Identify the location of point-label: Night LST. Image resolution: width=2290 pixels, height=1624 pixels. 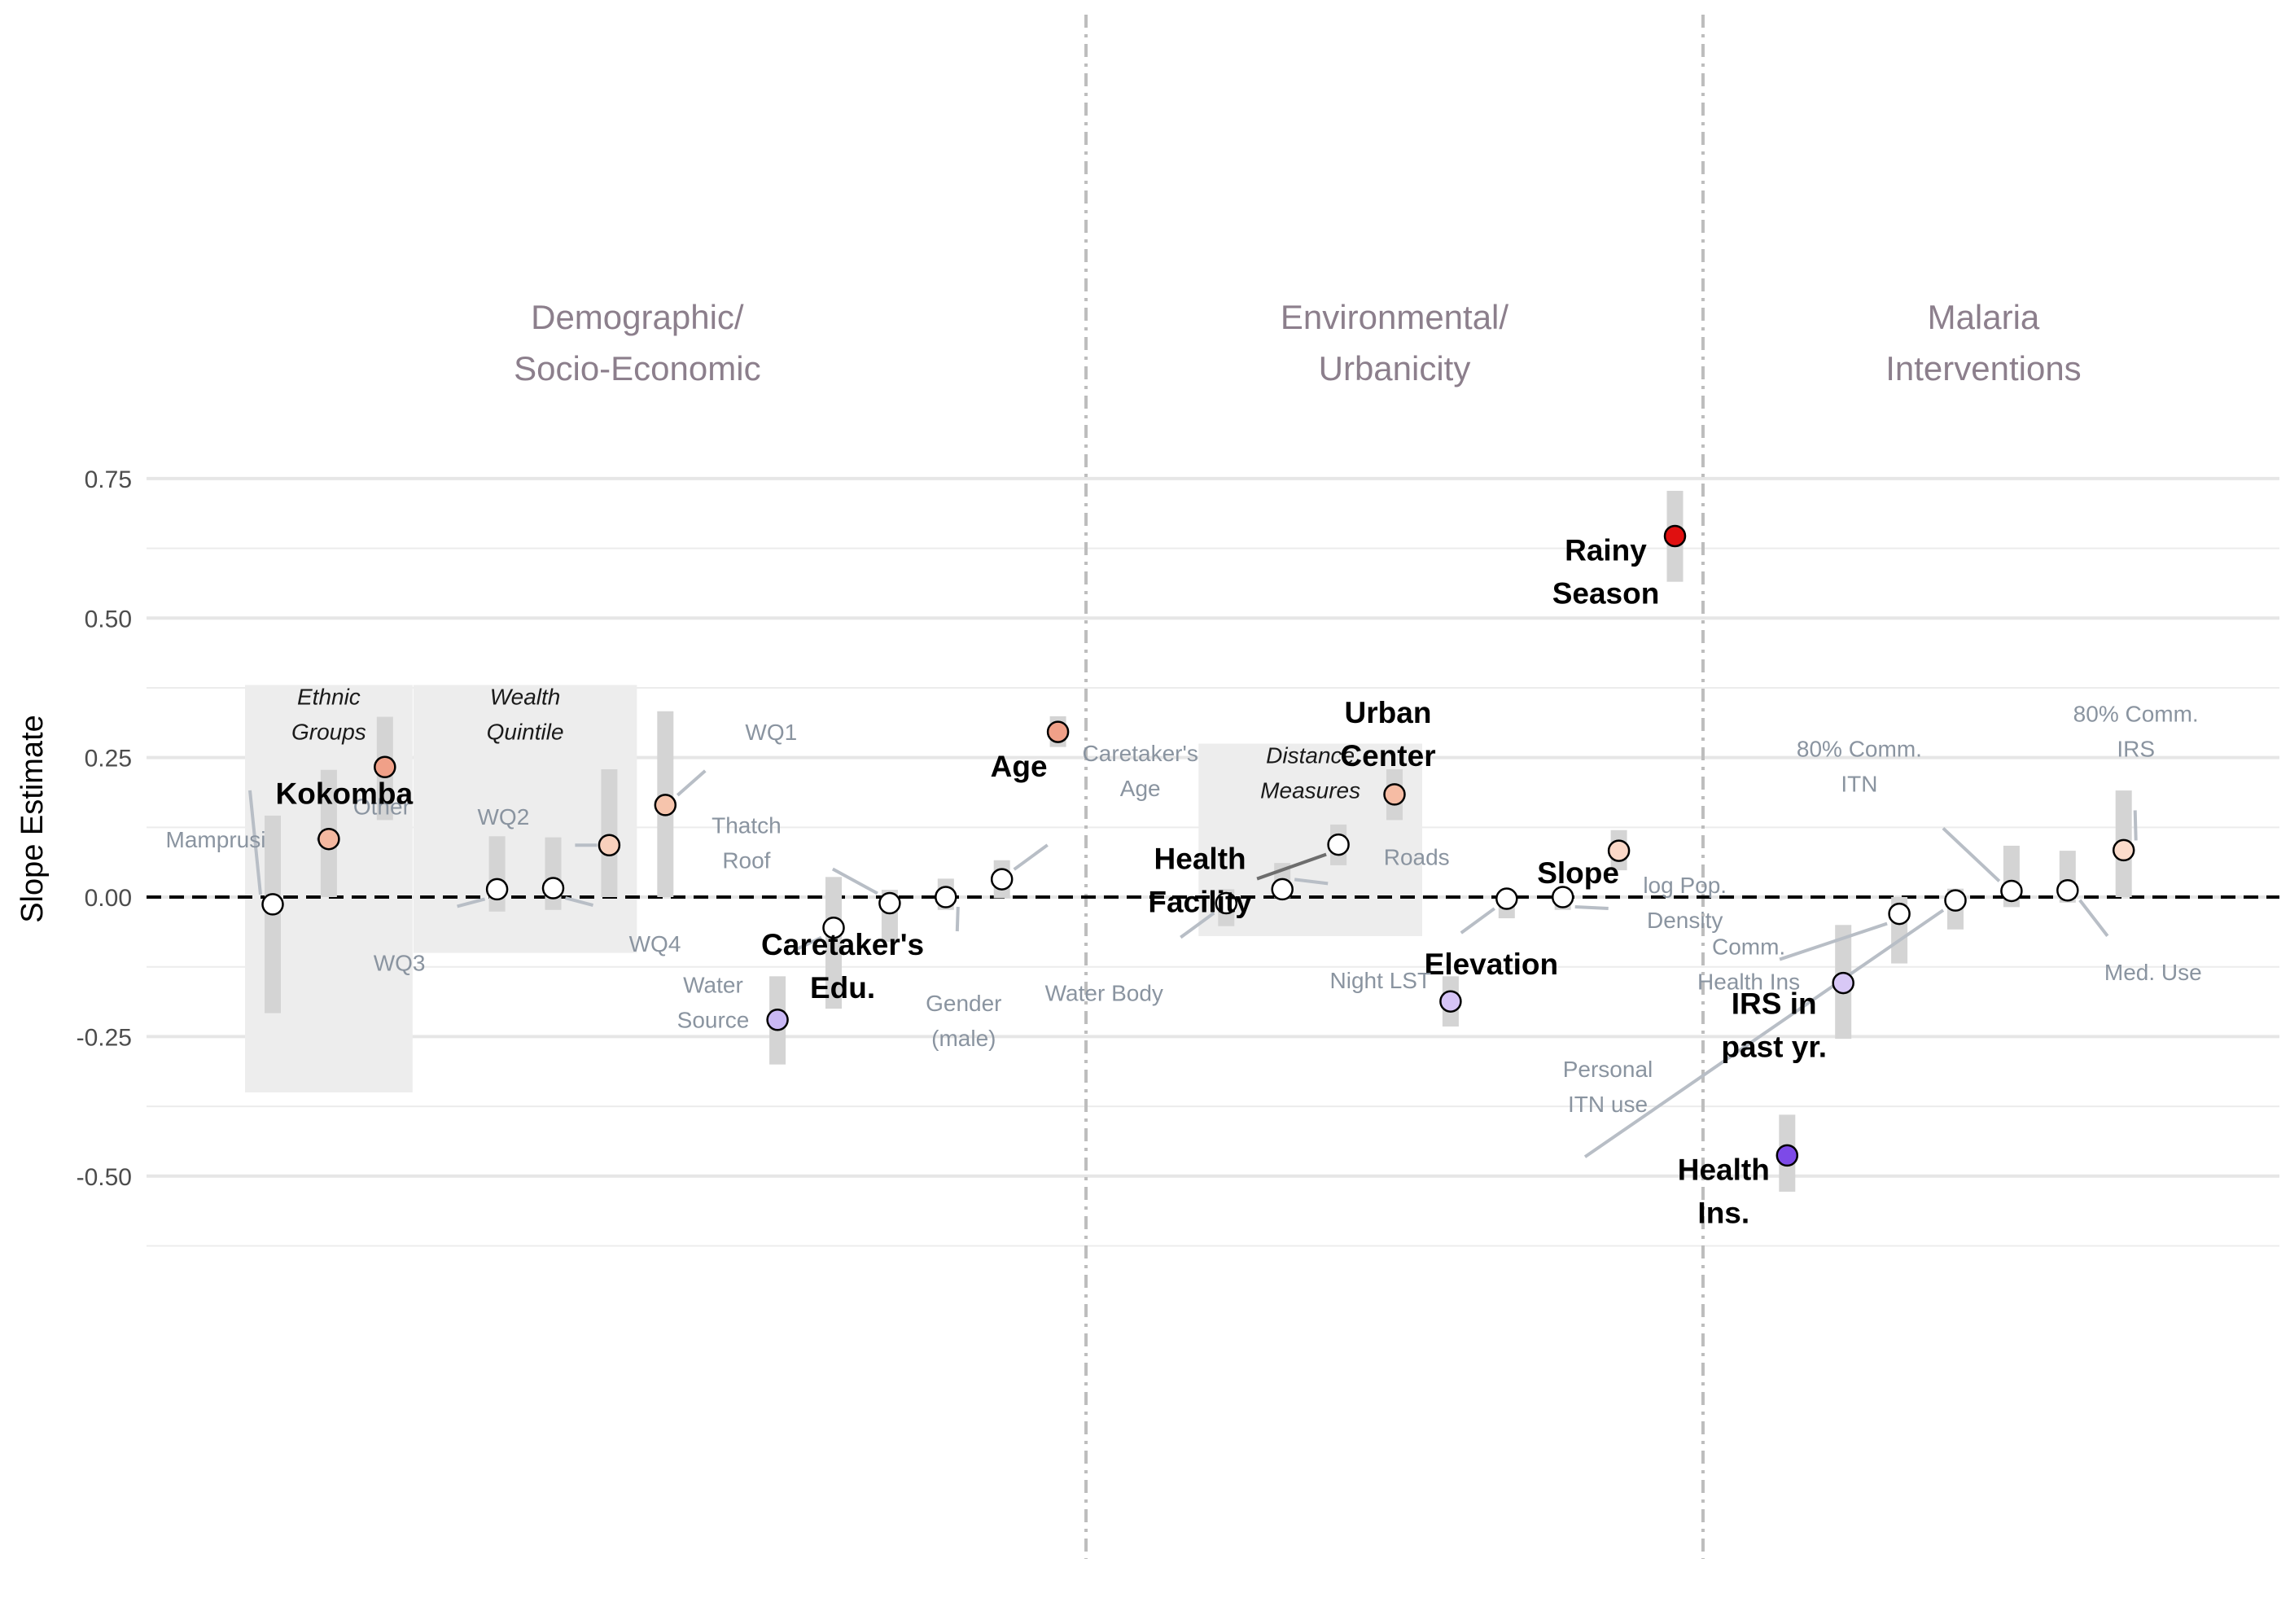
(1381, 980).